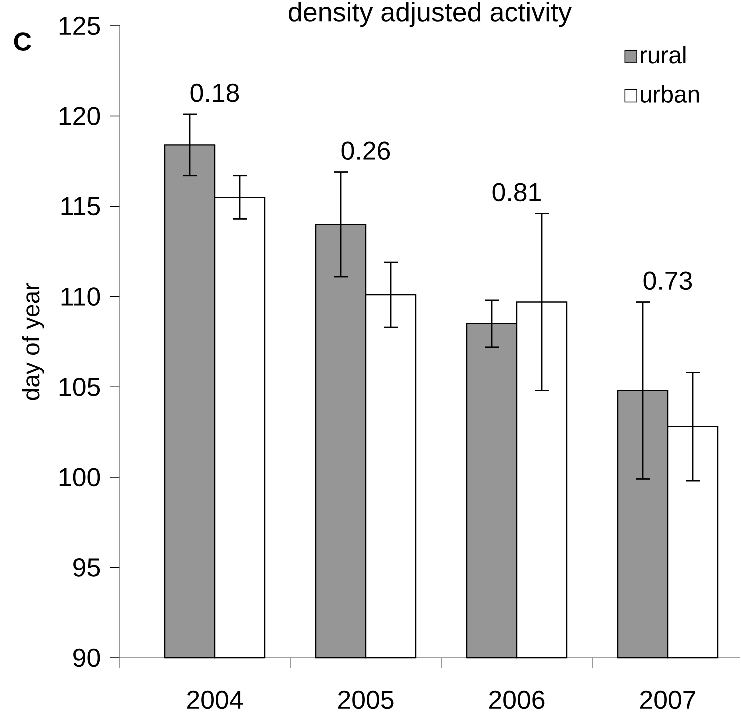 This screenshot has width=741, height=725. I want to click on y-tick-label: 110, so click(81, 297).